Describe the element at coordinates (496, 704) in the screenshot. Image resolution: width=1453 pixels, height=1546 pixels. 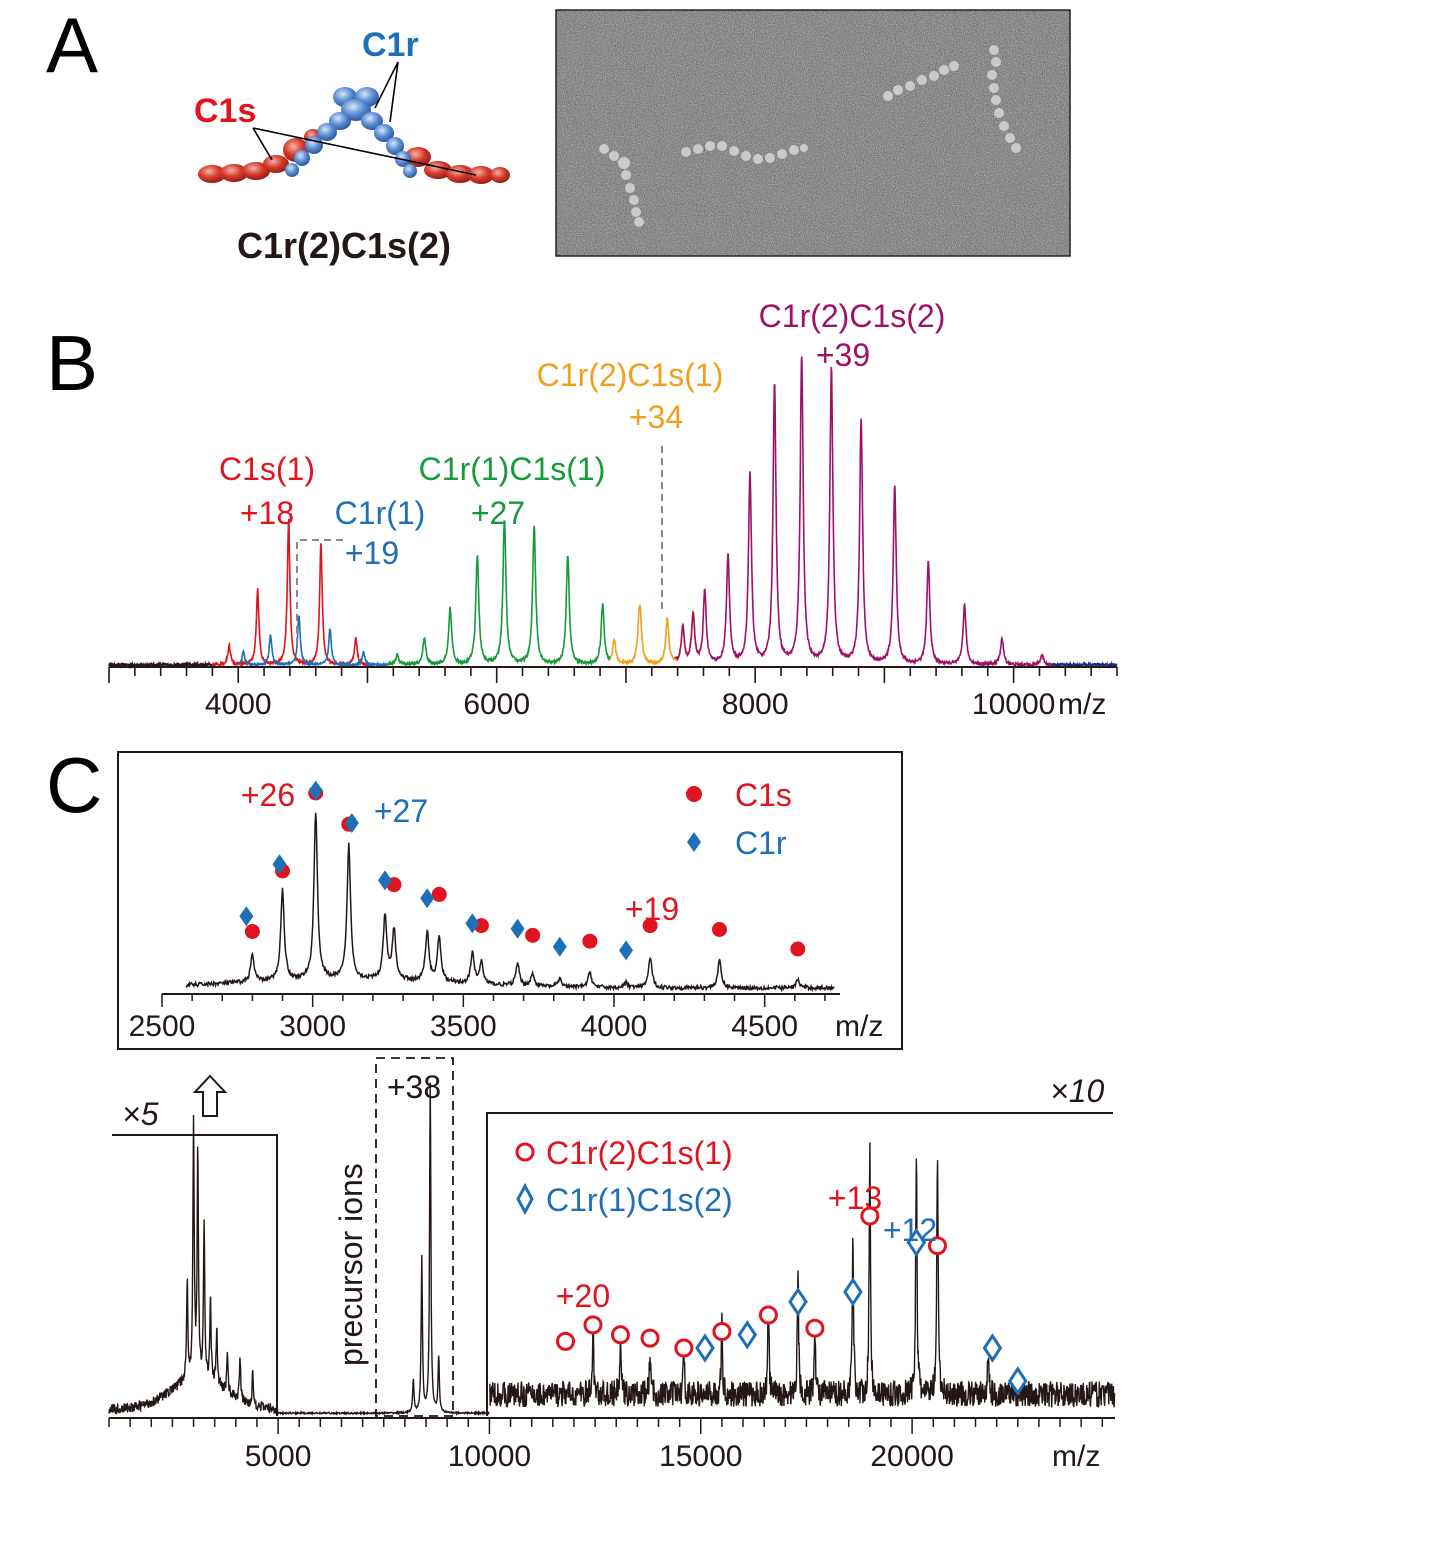
I see `panel-b-tick-label: 6000` at that location.